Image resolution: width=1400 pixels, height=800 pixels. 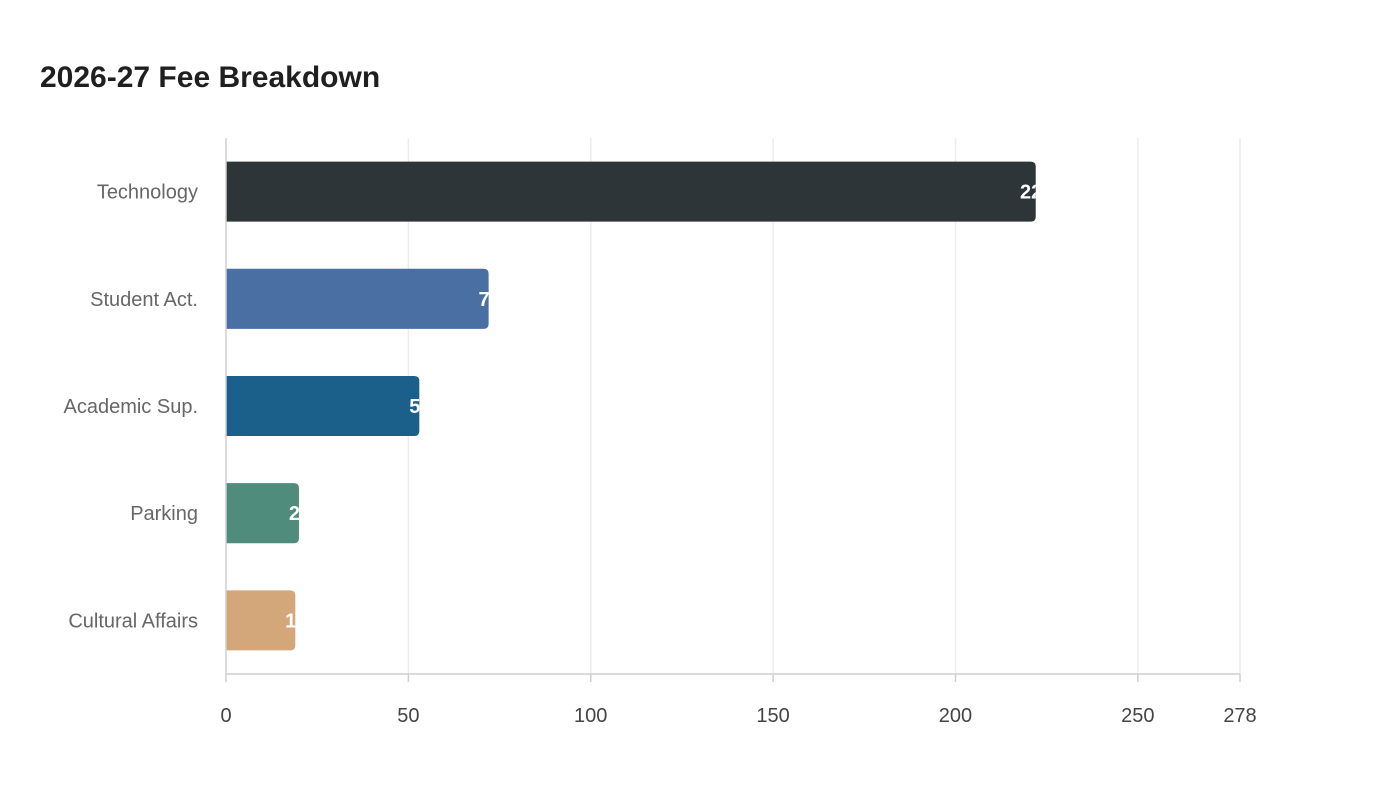 I want to click on bar-value-label: 72, so click(x=489, y=300).